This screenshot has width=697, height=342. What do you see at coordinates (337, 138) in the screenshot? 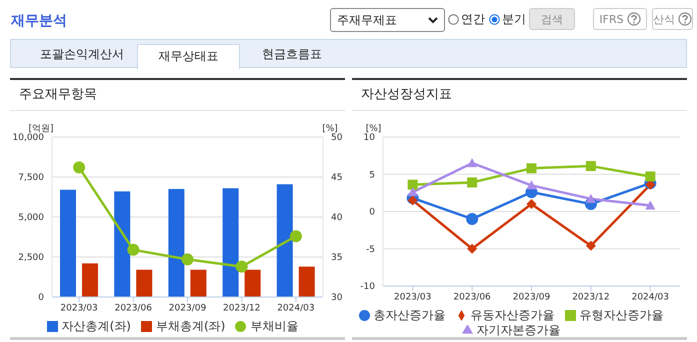
I see `y2-tick-label: 50` at bounding box center [337, 138].